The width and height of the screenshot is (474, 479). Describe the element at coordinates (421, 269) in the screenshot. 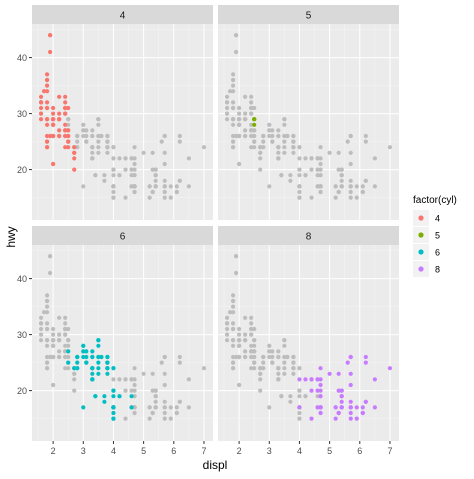

I see `legend-key-point` at that location.